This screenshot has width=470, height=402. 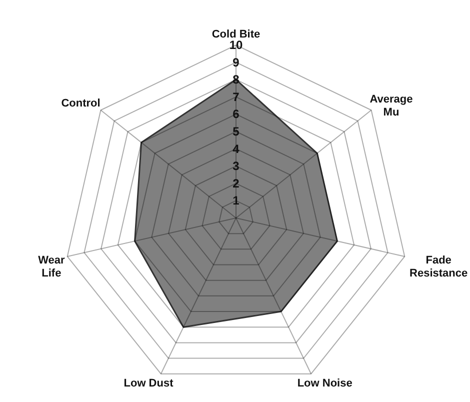 I want to click on spoke-label: Control, so click(x=80, y=104).